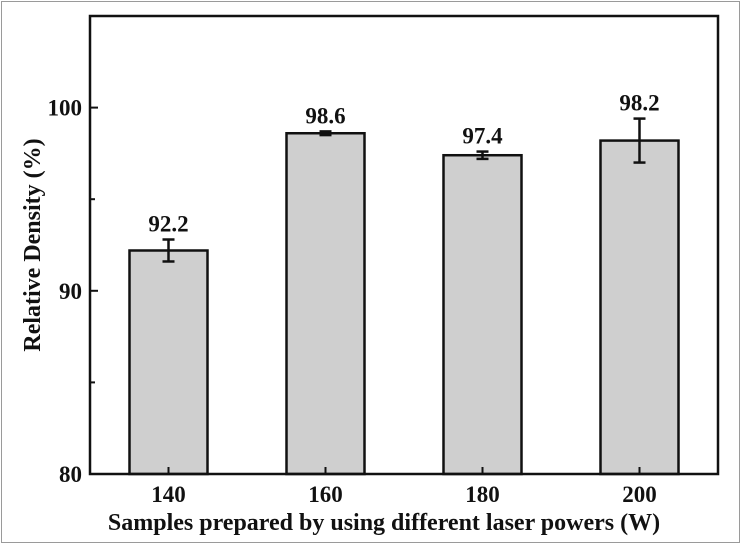  I want to click on data-label-200: 98.2, so click(639, 103).